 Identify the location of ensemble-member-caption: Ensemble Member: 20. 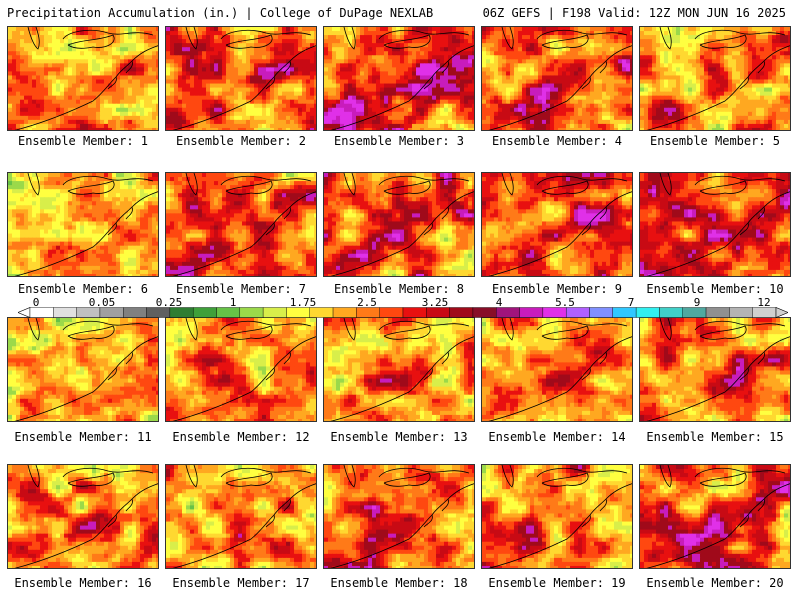
(715, 583).